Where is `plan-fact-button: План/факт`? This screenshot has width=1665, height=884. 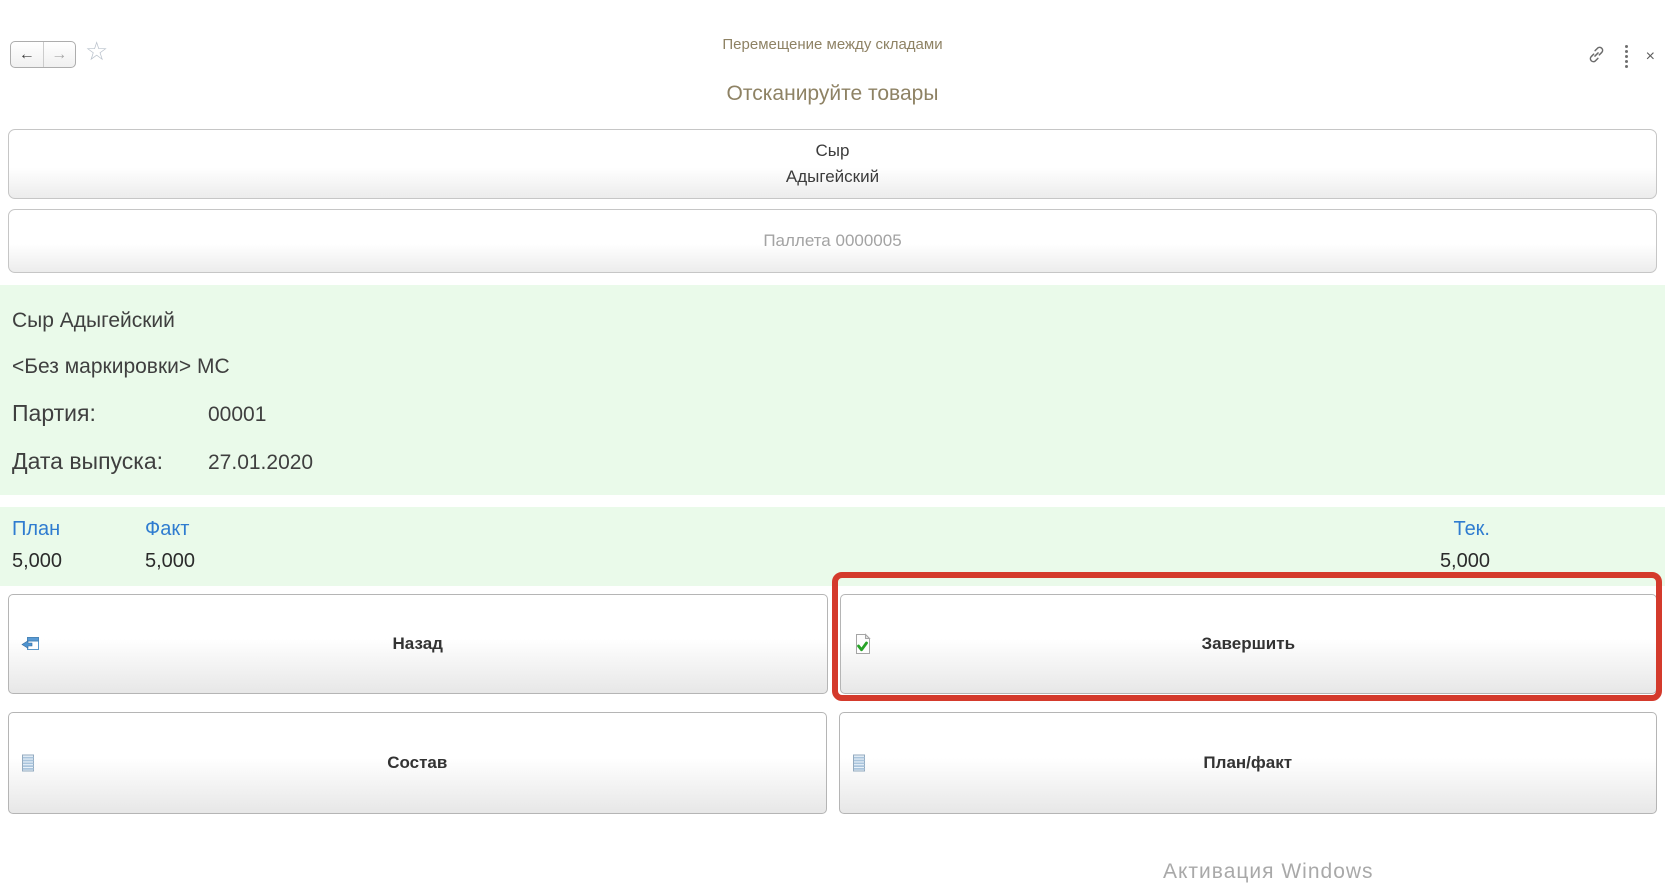 plan-fact-button: План/факт is located at coordinates (1247, 763).